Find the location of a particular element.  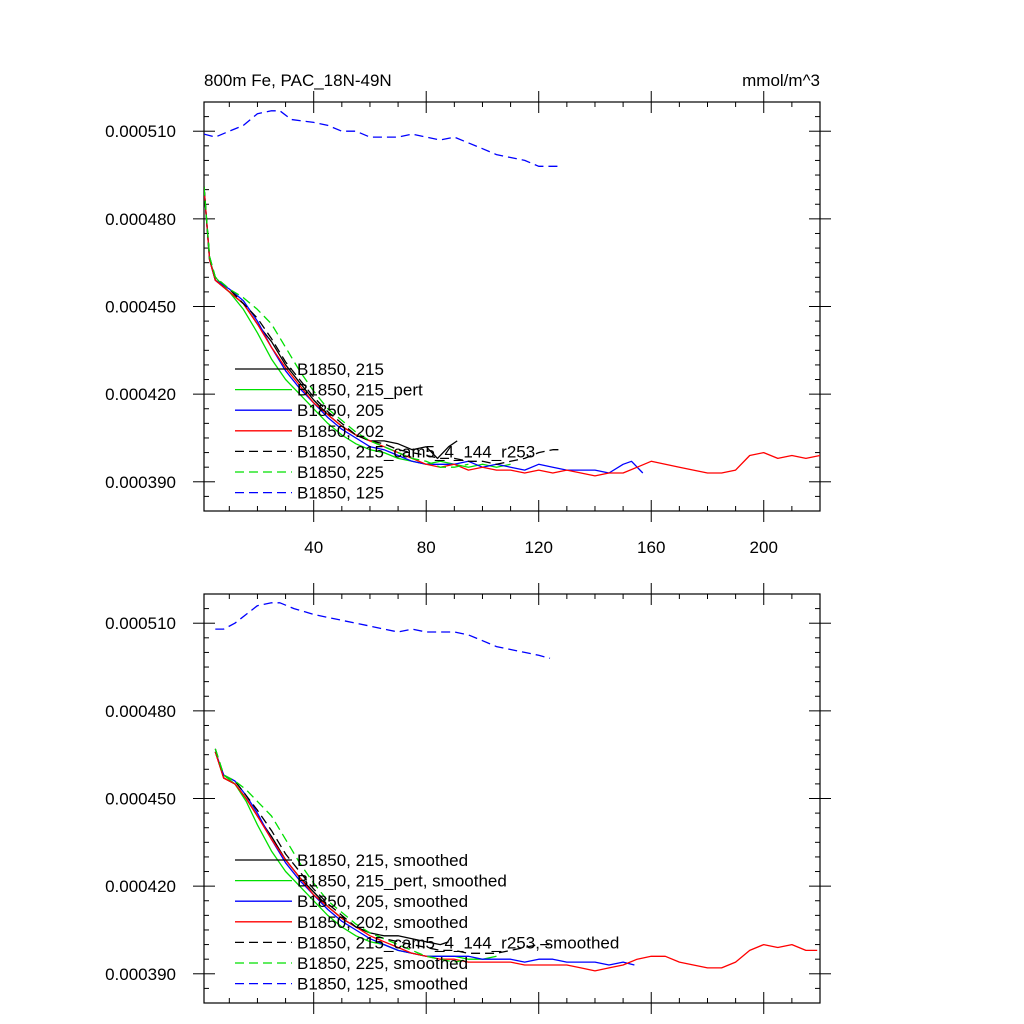

legend-entry: B1850, 215_cam5_4_144_r253 is located at coordinates (416, 451).